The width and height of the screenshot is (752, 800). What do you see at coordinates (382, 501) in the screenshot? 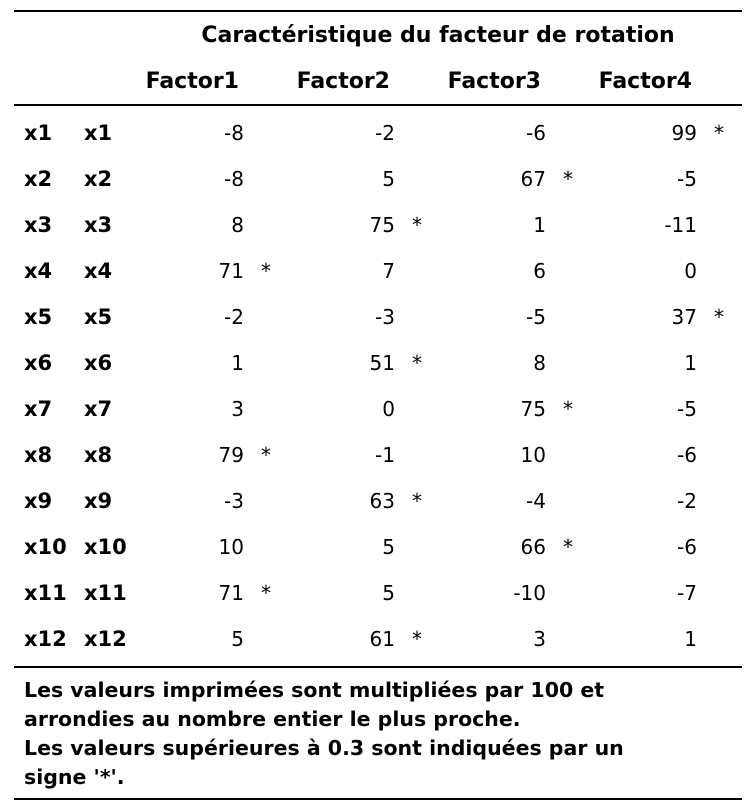
I see `loading-value: 63` at bounding box center [382, 501].